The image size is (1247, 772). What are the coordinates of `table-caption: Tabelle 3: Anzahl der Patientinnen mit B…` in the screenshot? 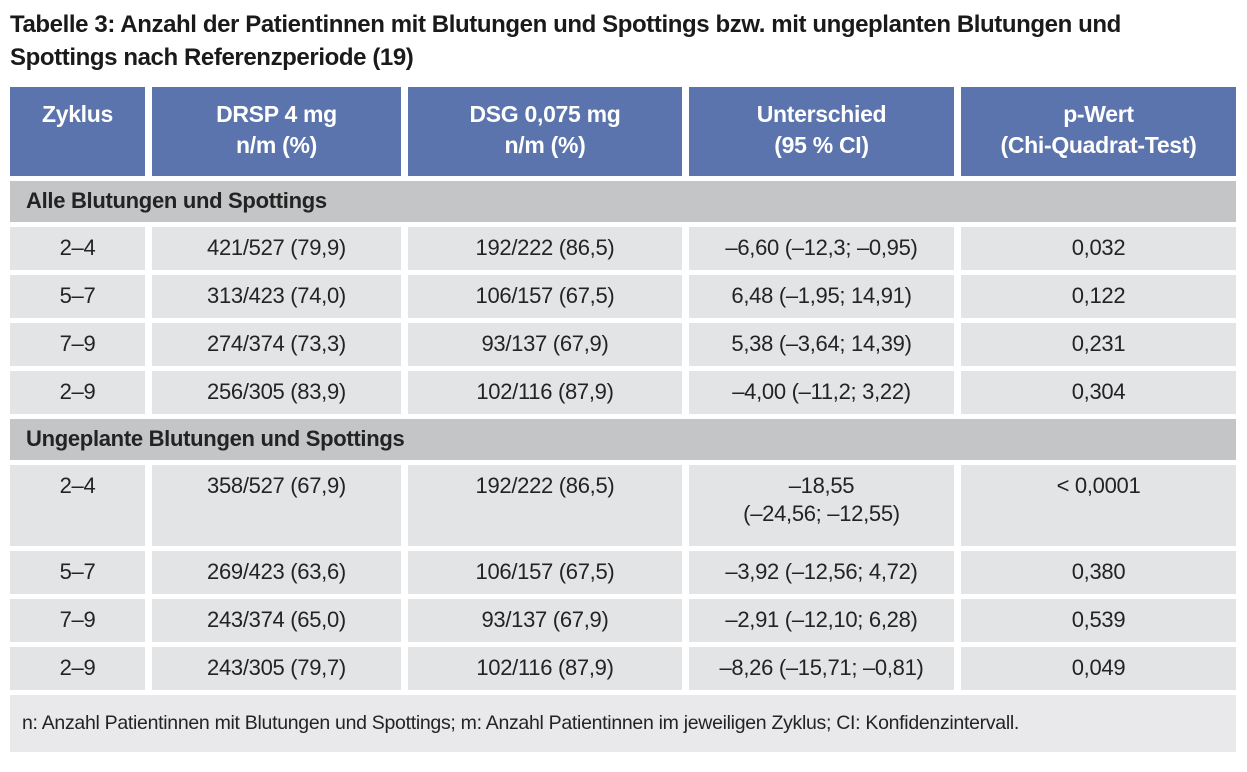 It's located at (623, 41).